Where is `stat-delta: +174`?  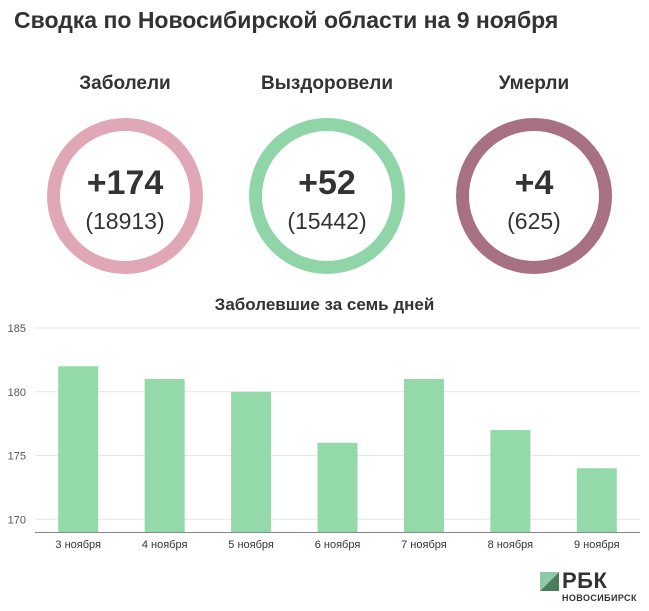
stat-delta: +174 is located at coordinates (125, 183).